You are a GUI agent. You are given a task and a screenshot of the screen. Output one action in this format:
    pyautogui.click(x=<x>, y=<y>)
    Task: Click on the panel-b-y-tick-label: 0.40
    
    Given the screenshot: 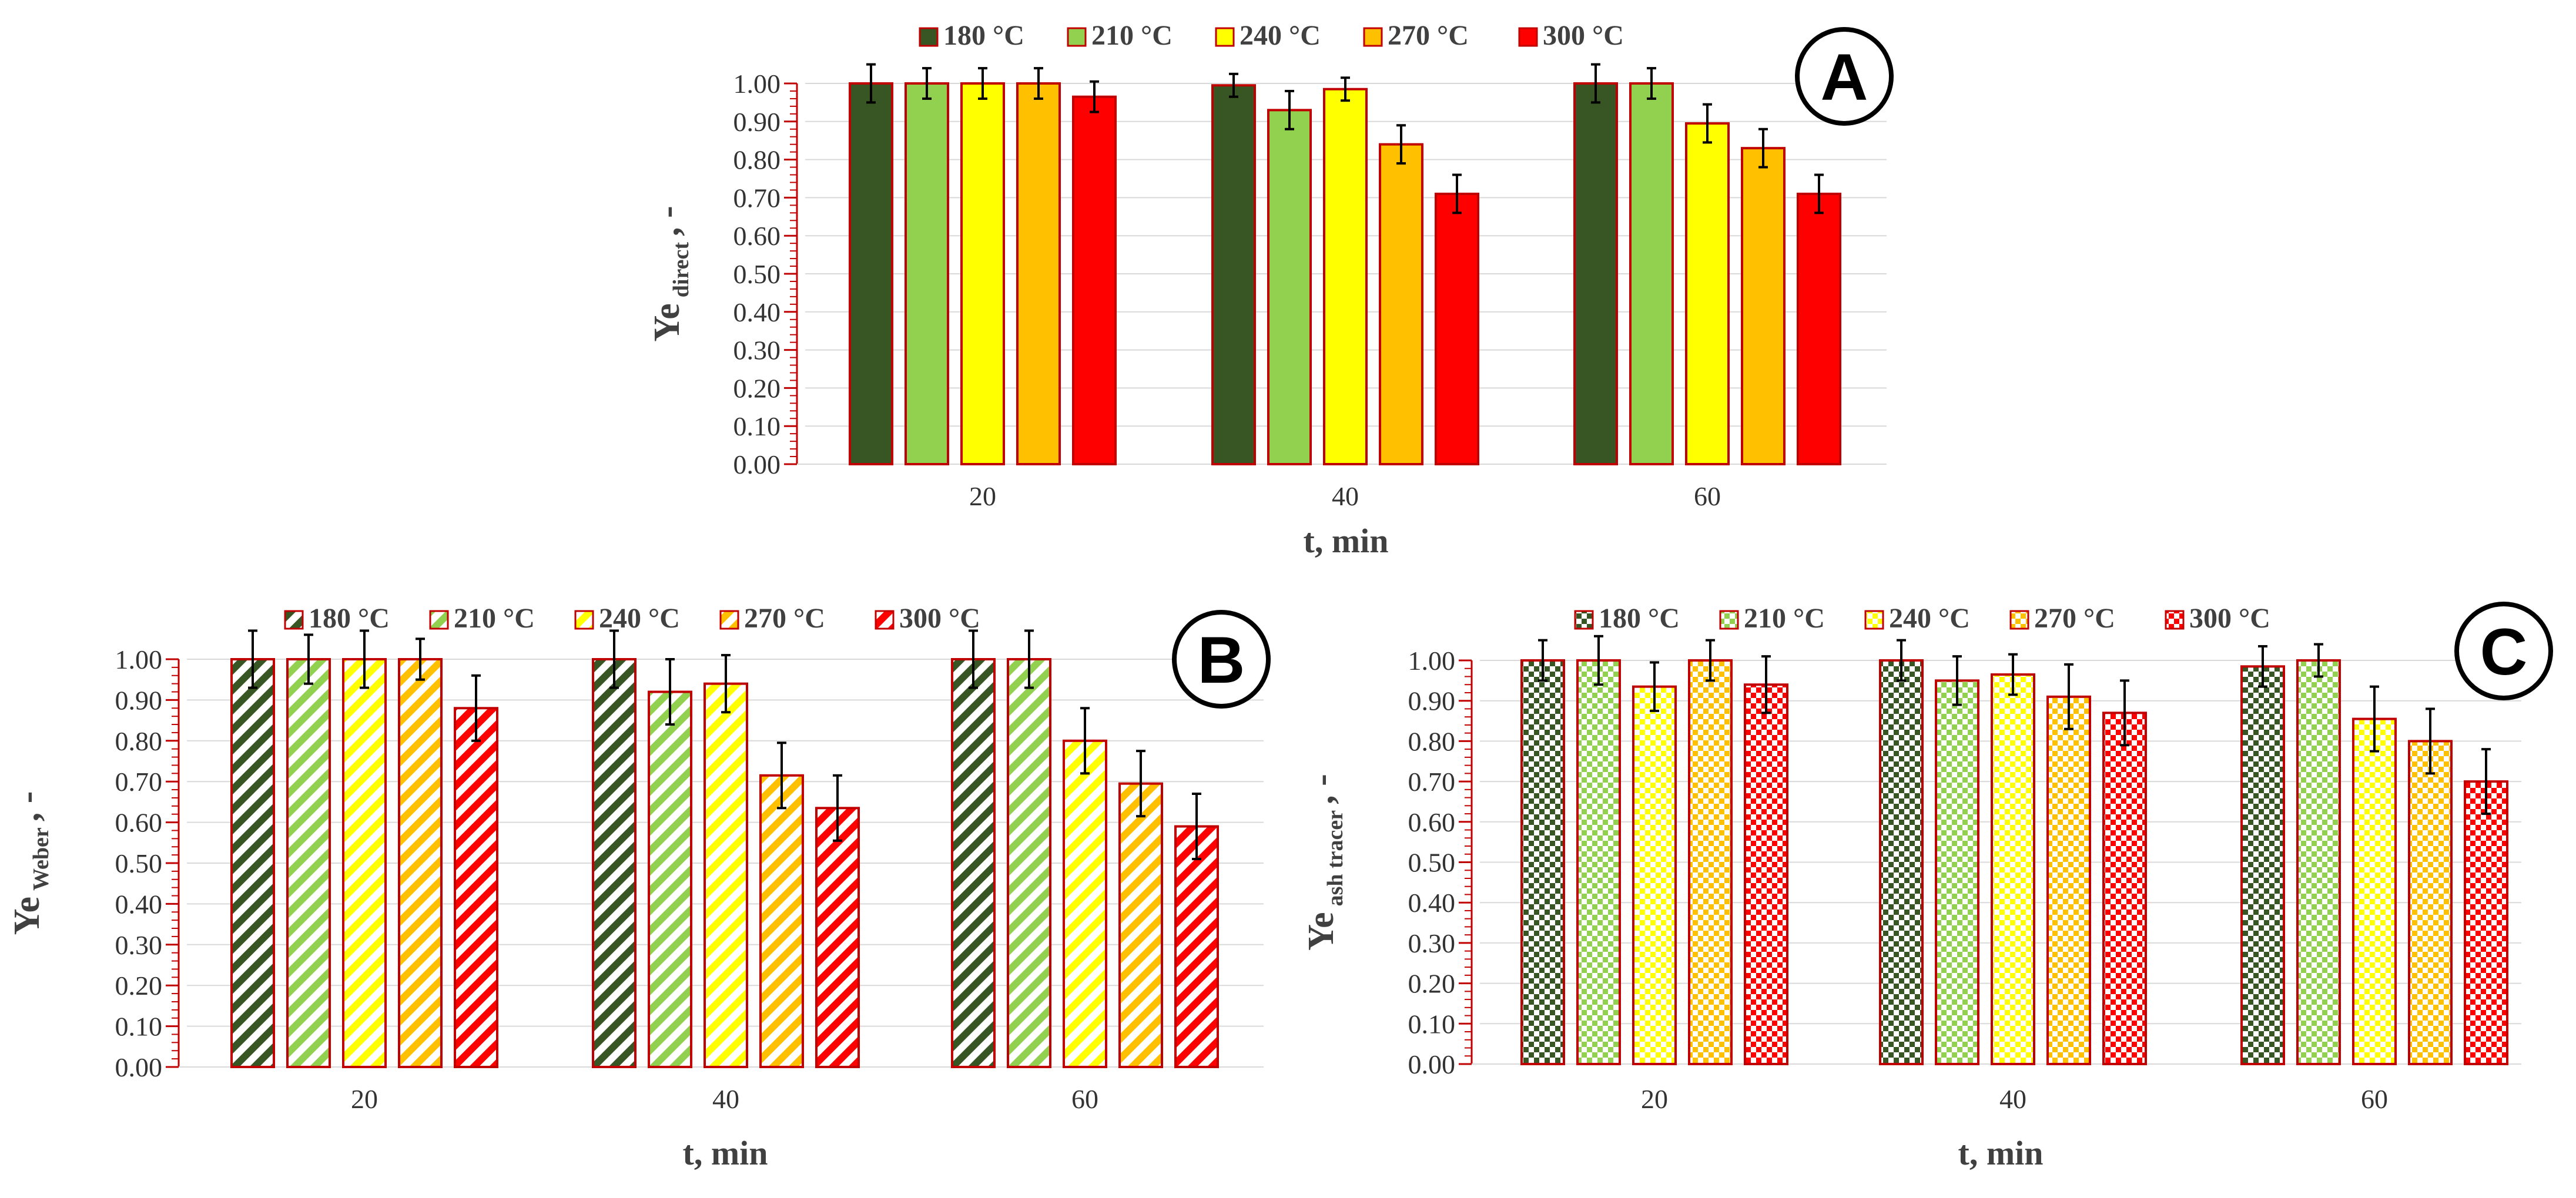 What is the action you would take?
    pyautogui.click(x=139, y=904)
    